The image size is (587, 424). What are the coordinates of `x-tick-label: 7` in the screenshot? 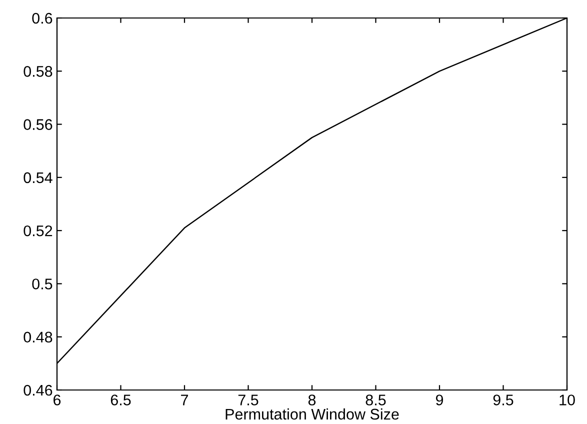 It's located at (184, 400).